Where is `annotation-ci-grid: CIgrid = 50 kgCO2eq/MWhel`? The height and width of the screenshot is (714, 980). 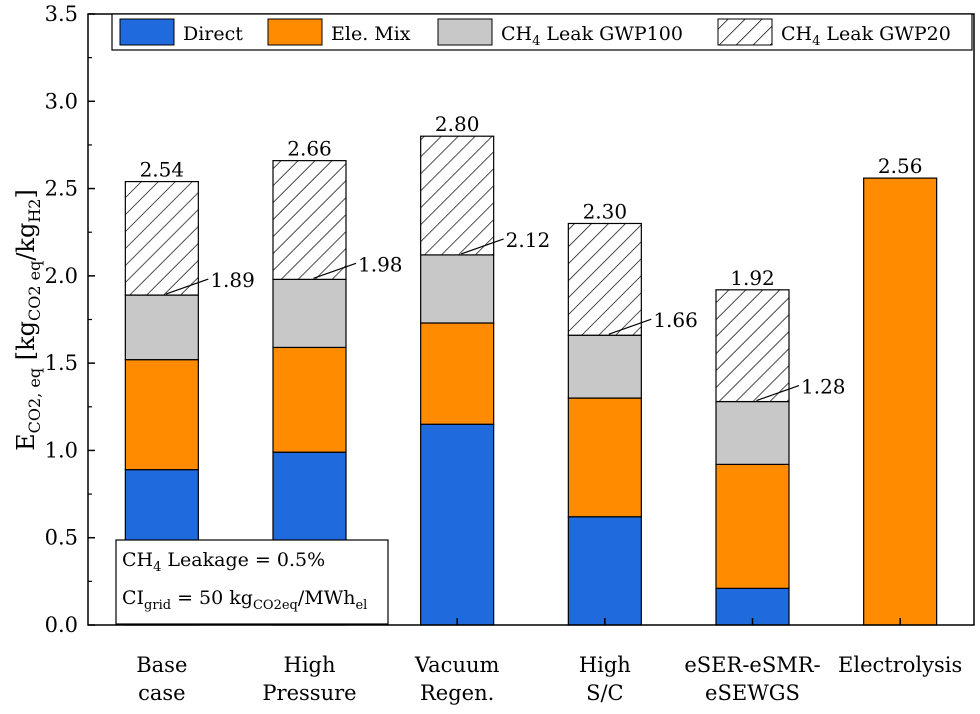
annotation-ci-grid: CIgrid = 50 kgCO2eq/MWhel is located at coordinates (244, 600).